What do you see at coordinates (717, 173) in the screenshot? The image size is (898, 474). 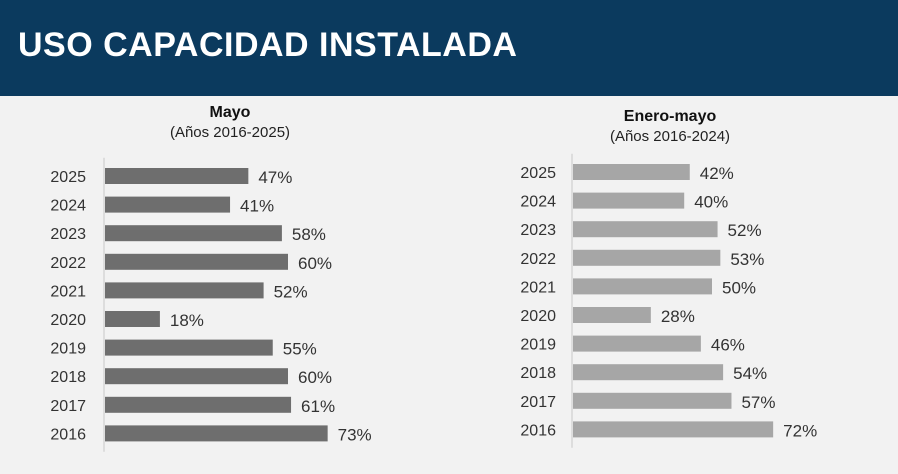 I see `data-label: 42%` at bounding box center [717, 173].